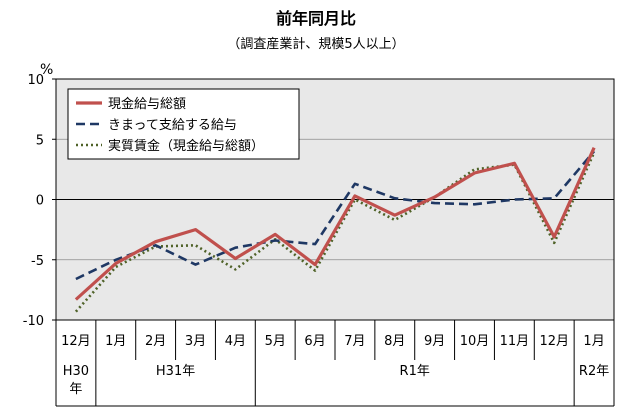 The image size is (636, 415). What do you see at coordinates (186, 146) in the screenshot?
I see `legend-label: 実質賃金（現金給与総額）` at bounding box center [186, 146].